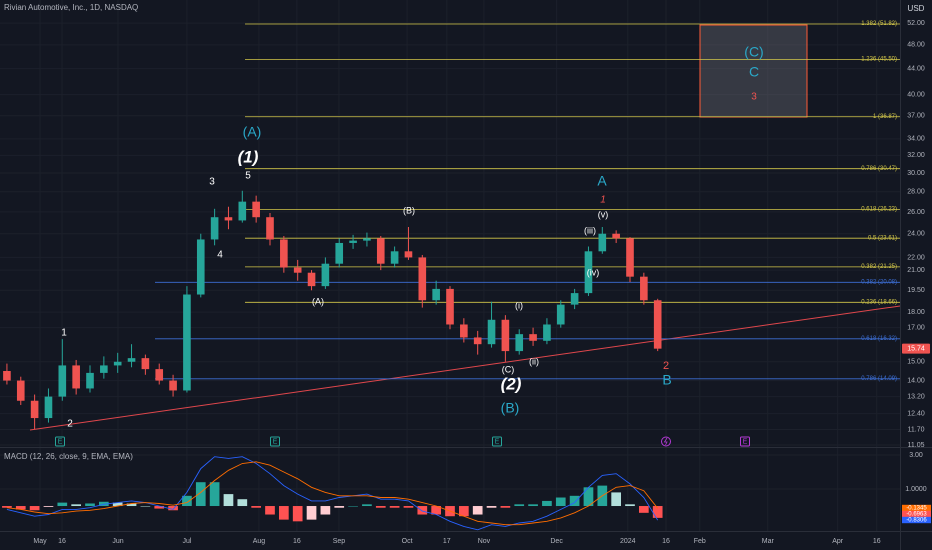  I want to click on level-label: 0.382 (21.25), so click(879, 267).